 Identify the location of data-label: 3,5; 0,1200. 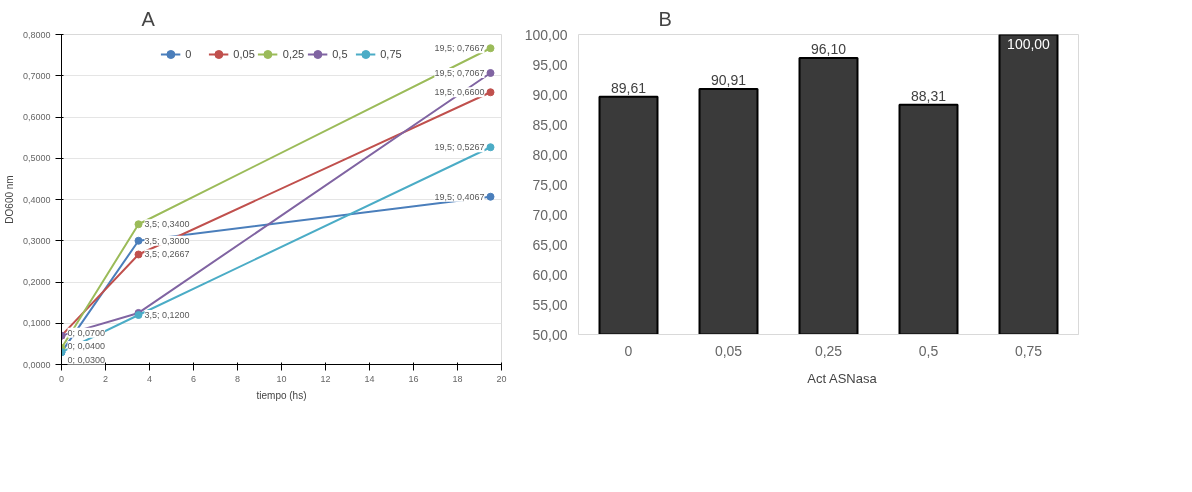
(167, 315).